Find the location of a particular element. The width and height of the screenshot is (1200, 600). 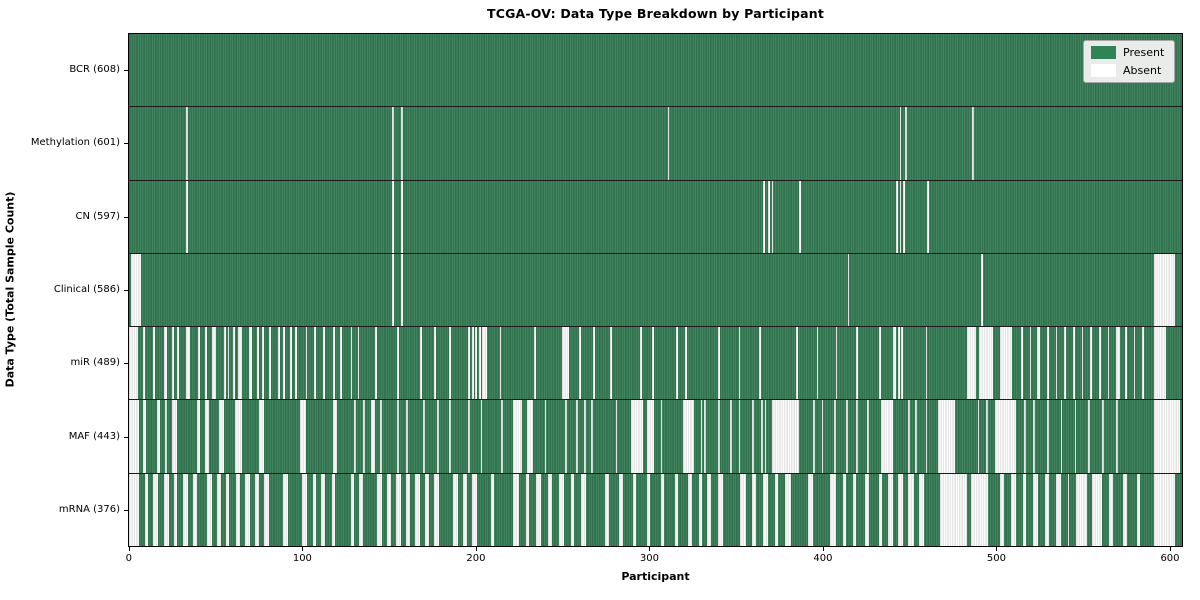

data-row-Clinical is located at coordinates (655, 290).